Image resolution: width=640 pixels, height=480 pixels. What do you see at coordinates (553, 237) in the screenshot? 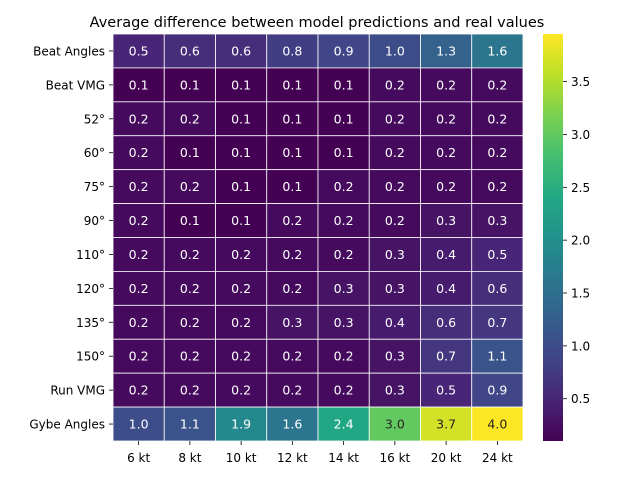
I see `colorbar-gradient` at bounding box center [553, 237].